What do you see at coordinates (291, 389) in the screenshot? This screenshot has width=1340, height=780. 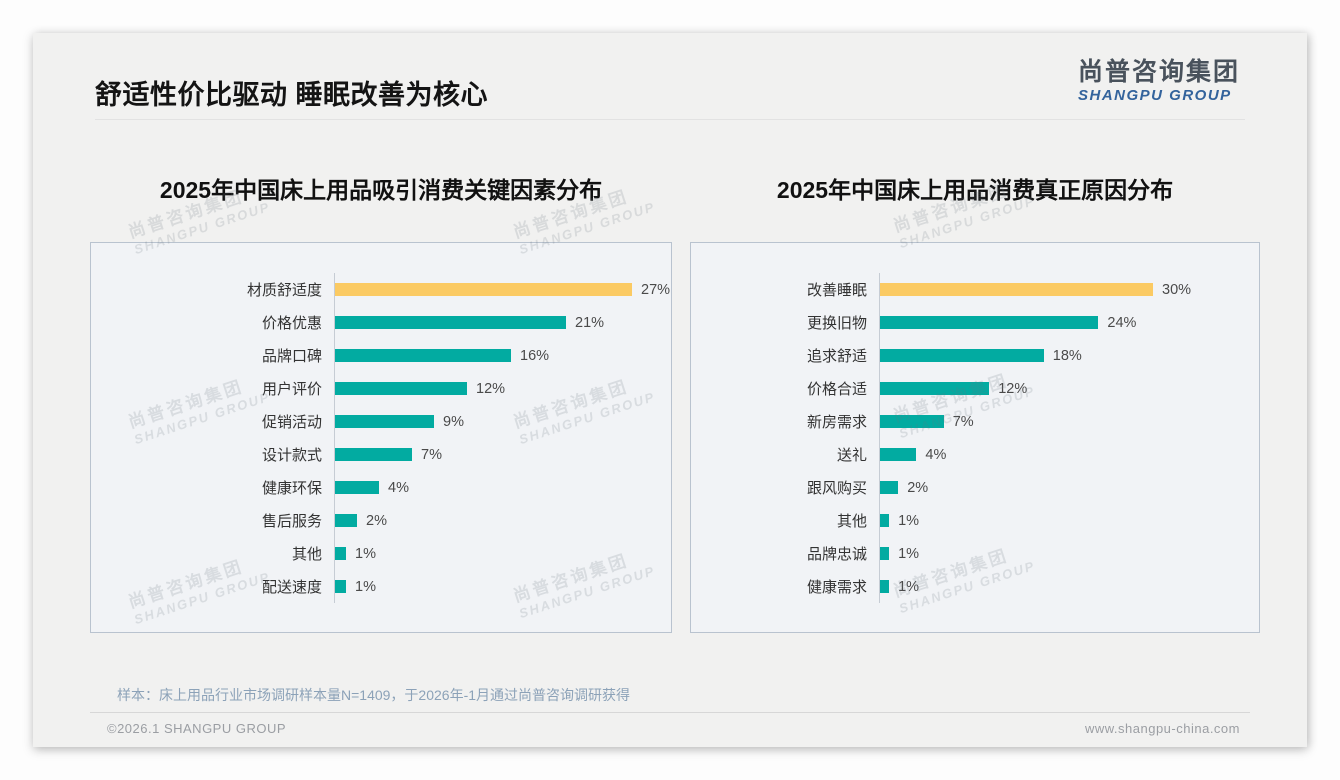 I see `category-label: 用户评价` at bounding box center [291, 389].